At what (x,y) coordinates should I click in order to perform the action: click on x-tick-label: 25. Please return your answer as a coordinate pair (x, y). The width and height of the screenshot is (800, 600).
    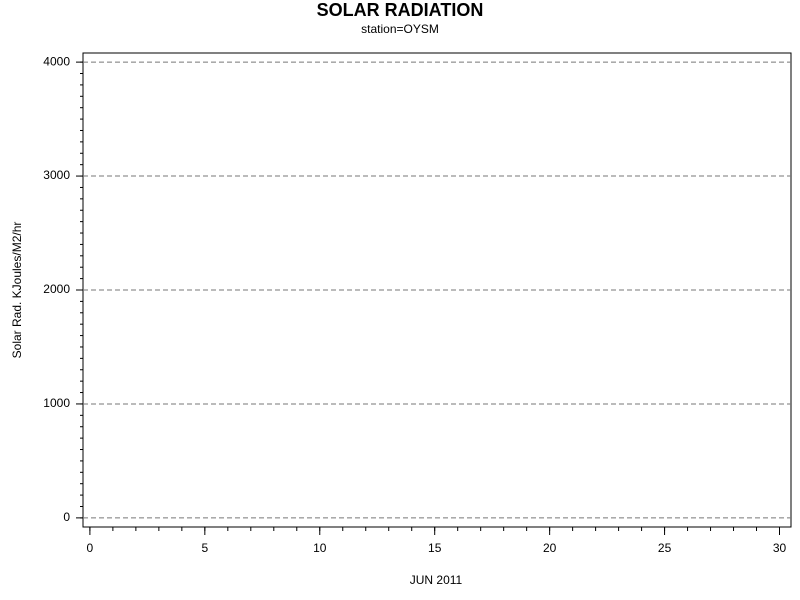
    Looking at the image, I should click on (665, 548).